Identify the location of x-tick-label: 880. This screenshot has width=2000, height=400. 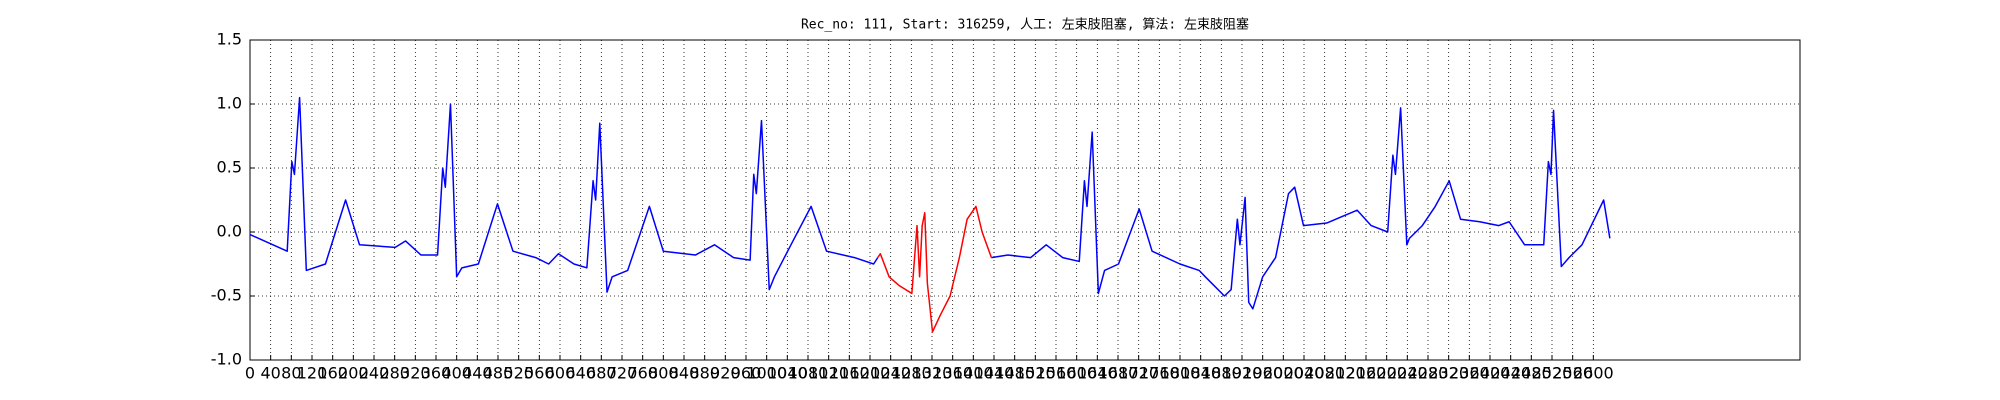
(704, 373).